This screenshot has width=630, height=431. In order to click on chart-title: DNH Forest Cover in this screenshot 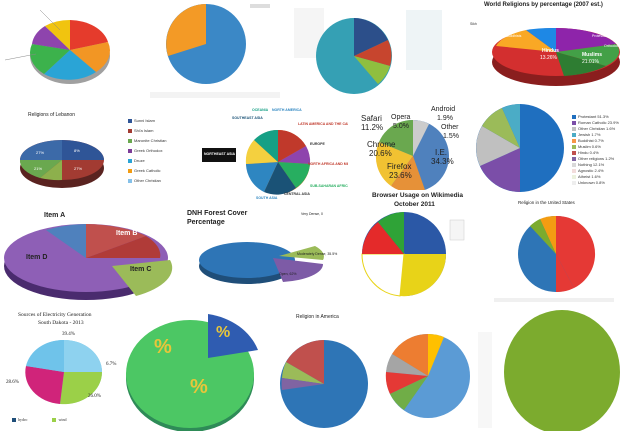, I will do `click(217, 213)`.